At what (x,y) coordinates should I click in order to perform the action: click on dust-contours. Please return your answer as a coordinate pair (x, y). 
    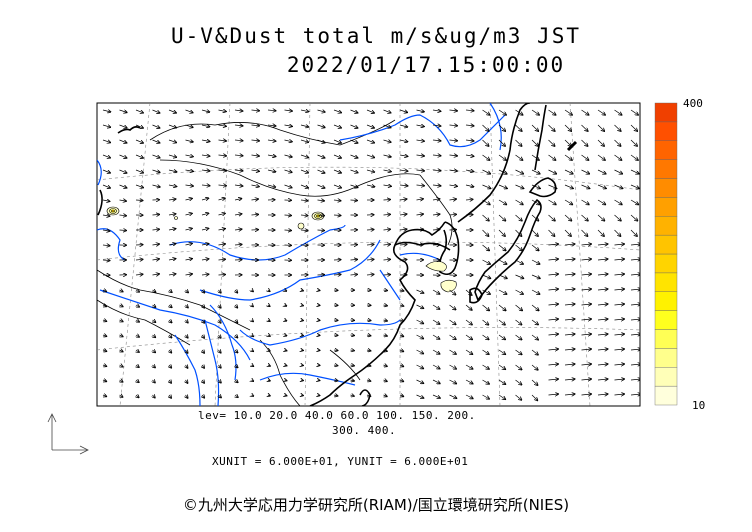
    Looking at the image, I should click on (281, 249).